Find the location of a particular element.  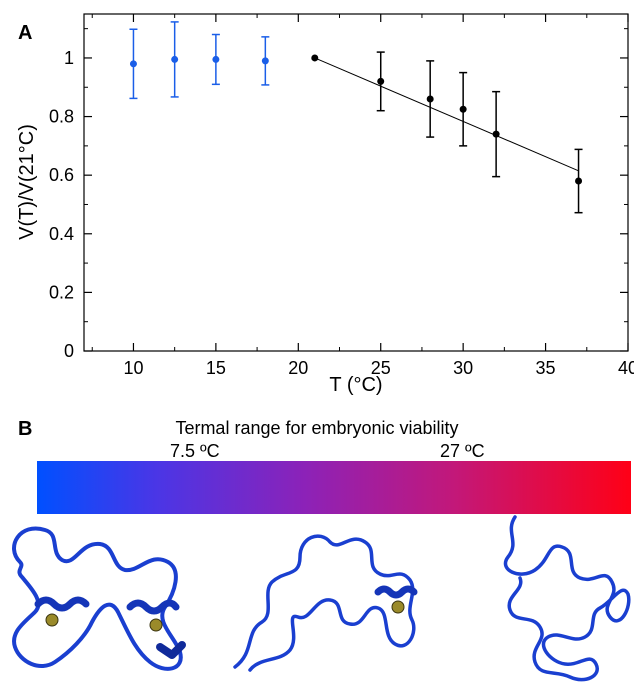

x-tick-label: 40 is located at coordinates (626, 368).